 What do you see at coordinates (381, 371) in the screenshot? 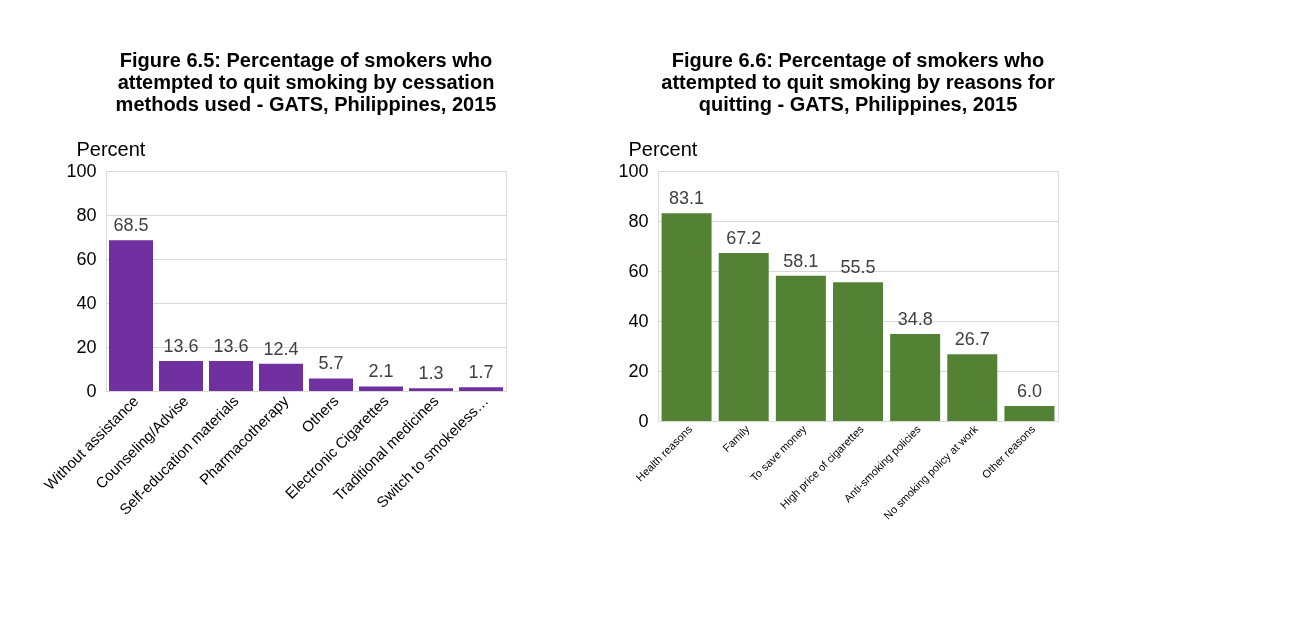
I see `data-label: 2.1` at bounding box center [381, 371].